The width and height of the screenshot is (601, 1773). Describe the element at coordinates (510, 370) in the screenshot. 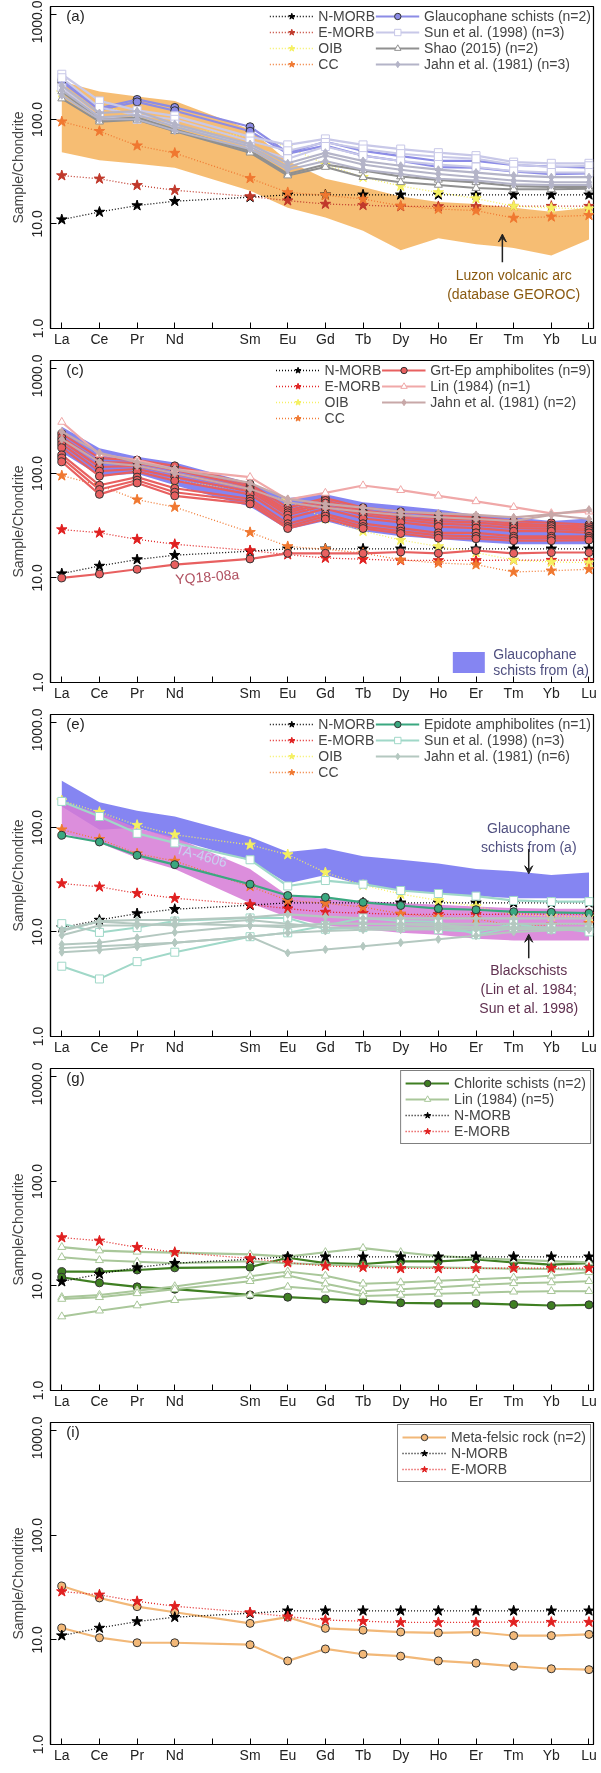

I see `legend-label: Grt-Ep amphibolites (n=9)` at that location.